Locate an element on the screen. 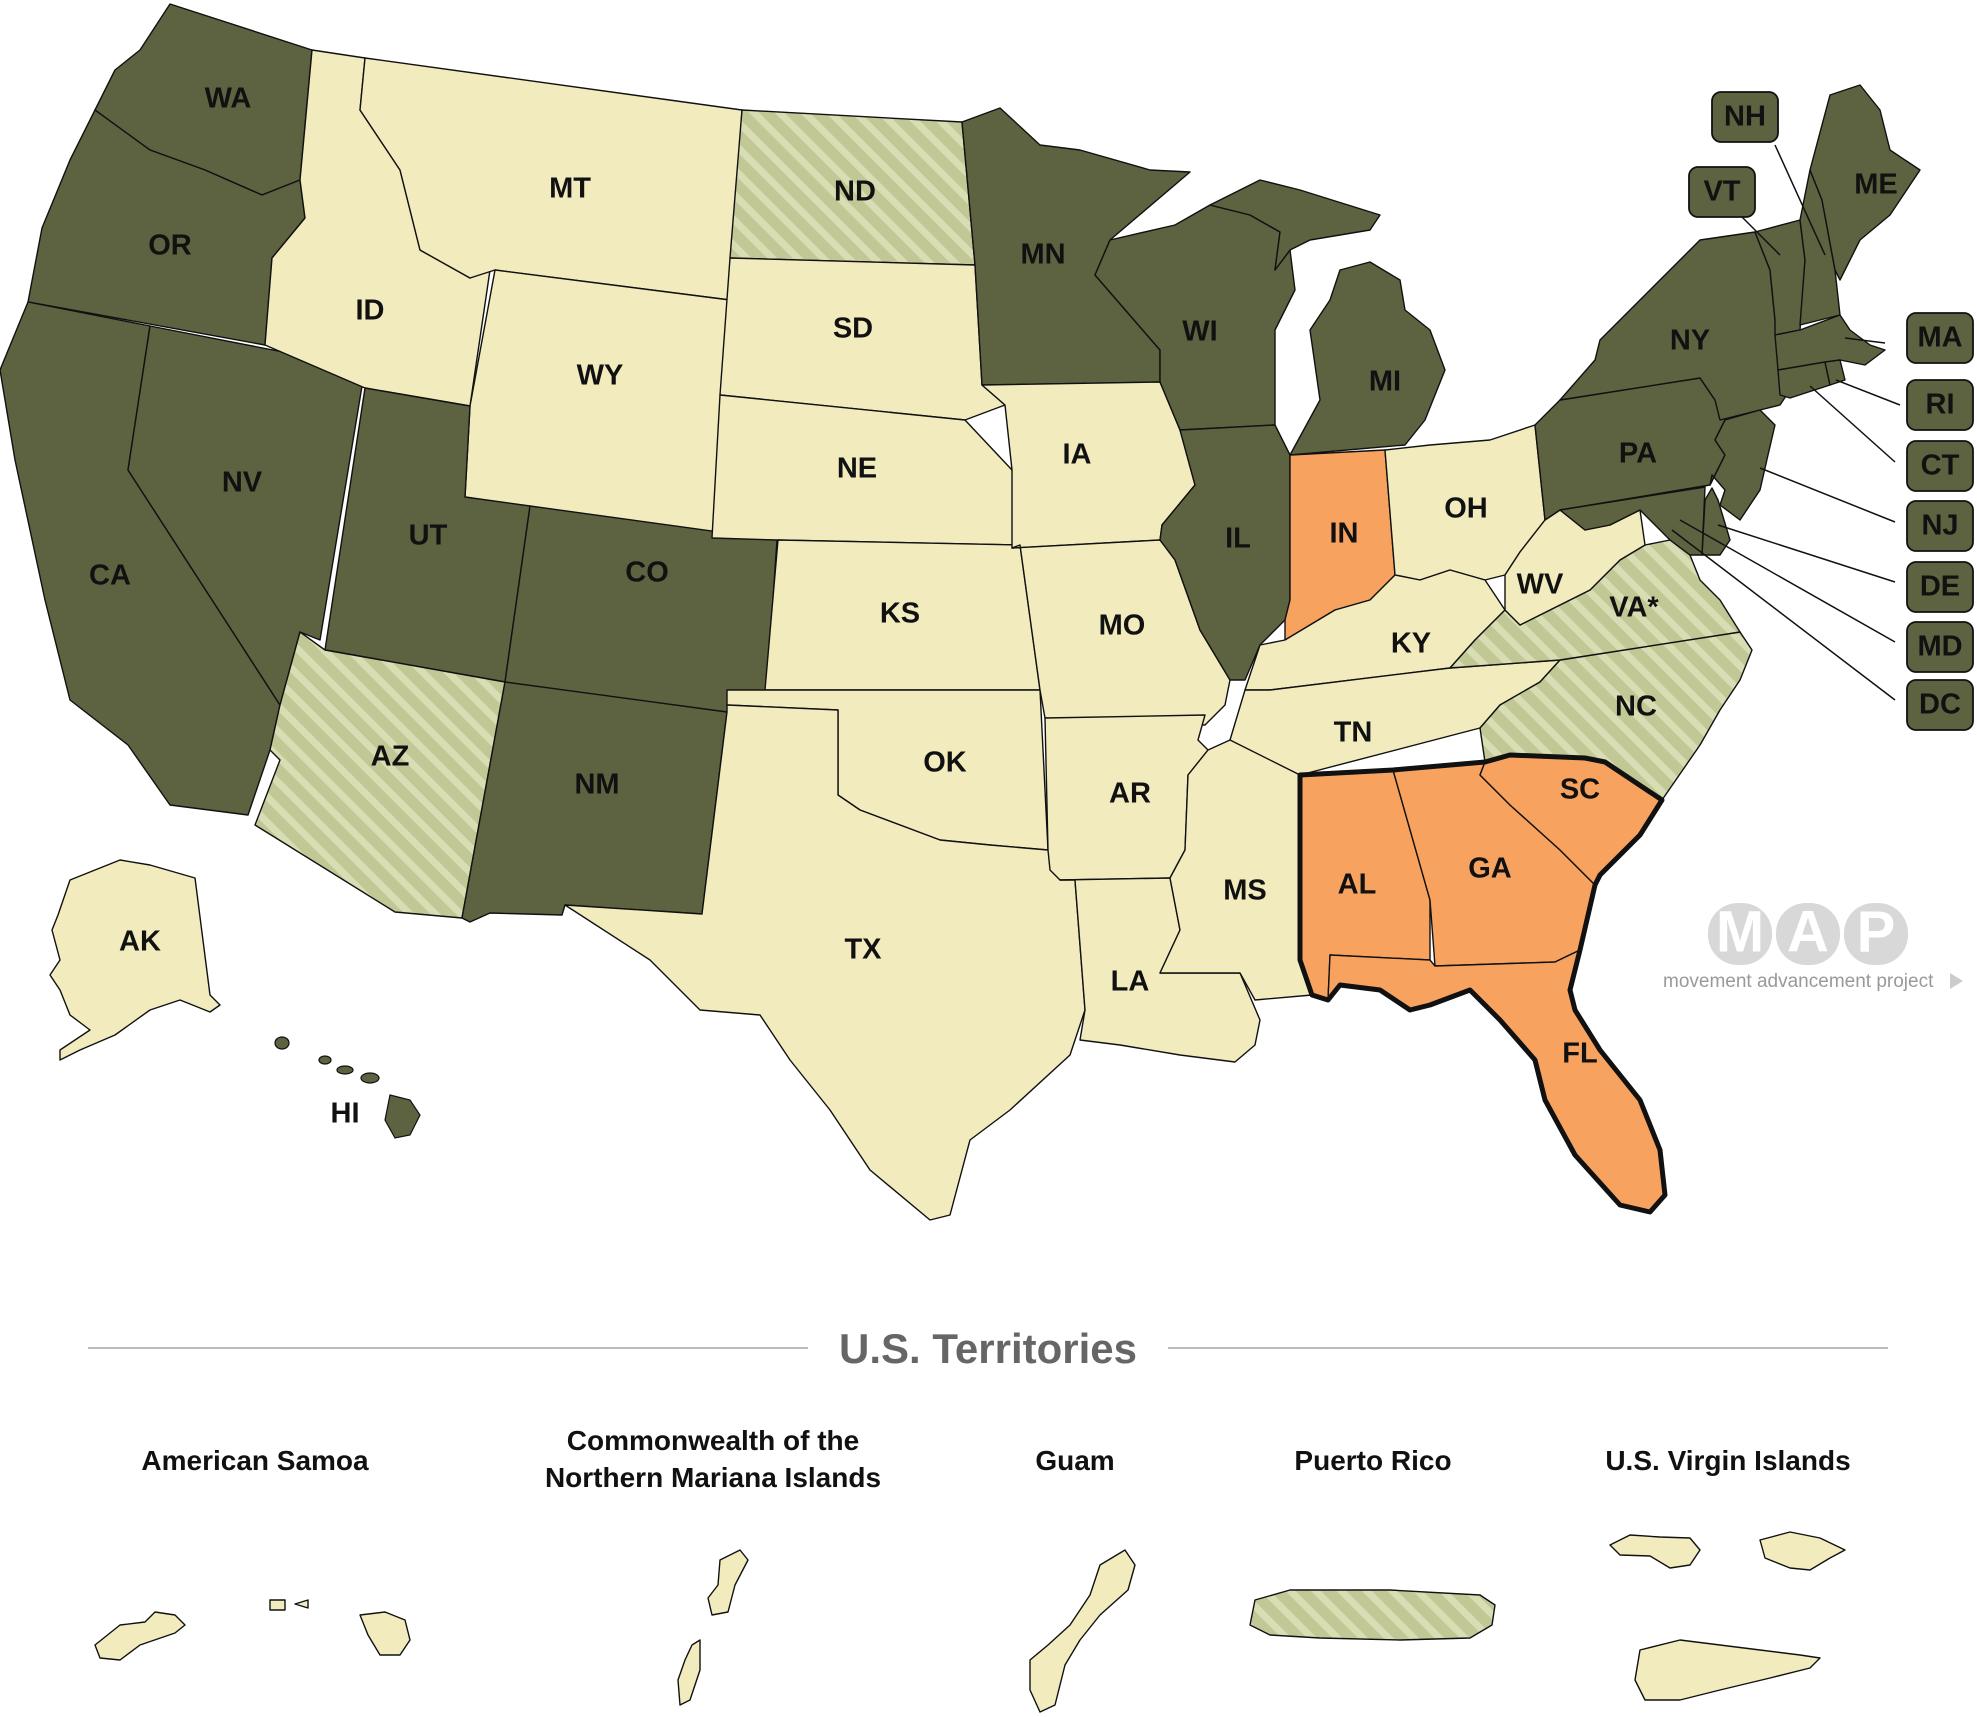  state-label-oh: OH is located at coordinates (1466, 509).